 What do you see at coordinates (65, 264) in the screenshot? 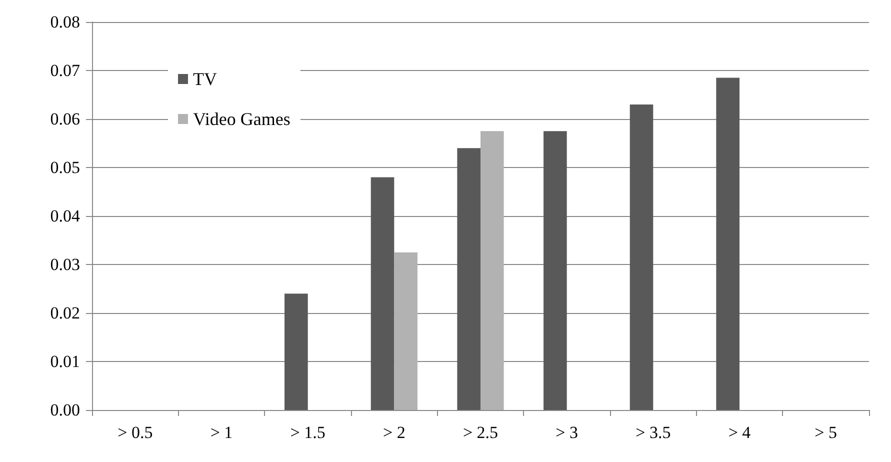
I see `y-tick-label: 0.03` at bounding box center [65, 264].